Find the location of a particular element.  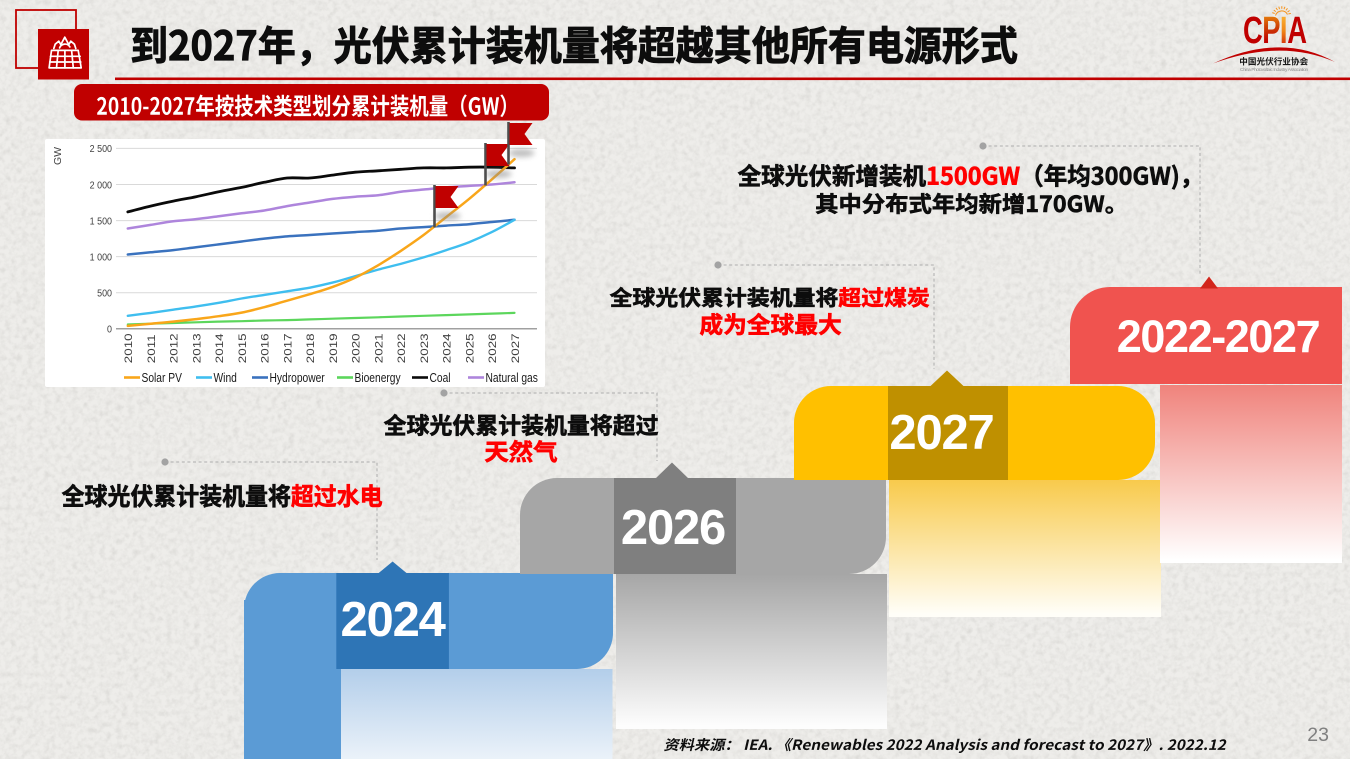

svg-text: 2014 is located at coordinates (219, 348).